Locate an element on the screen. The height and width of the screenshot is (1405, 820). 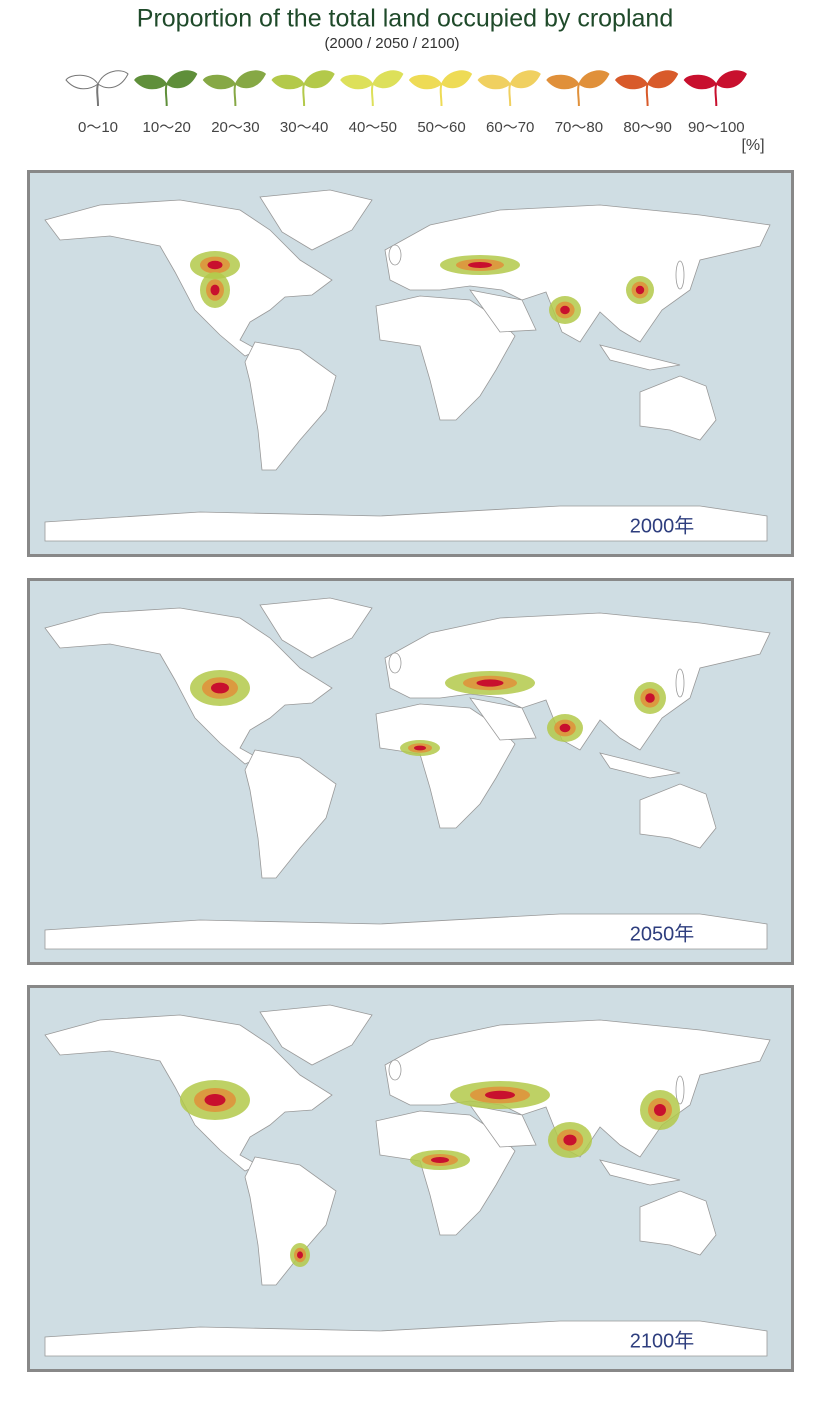
legend-item: 70〜80 is located at coordinates (578, 103).